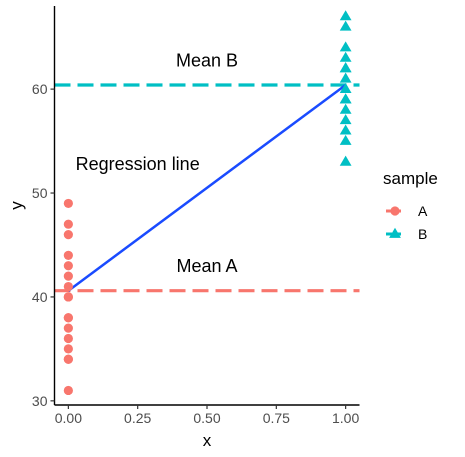 The height and width of the screenshot is (457, 465). What do you see at coordinates (40, 89) in the screenshot?
I see `y-tick-label: 60` at bounding box center [40, 89].